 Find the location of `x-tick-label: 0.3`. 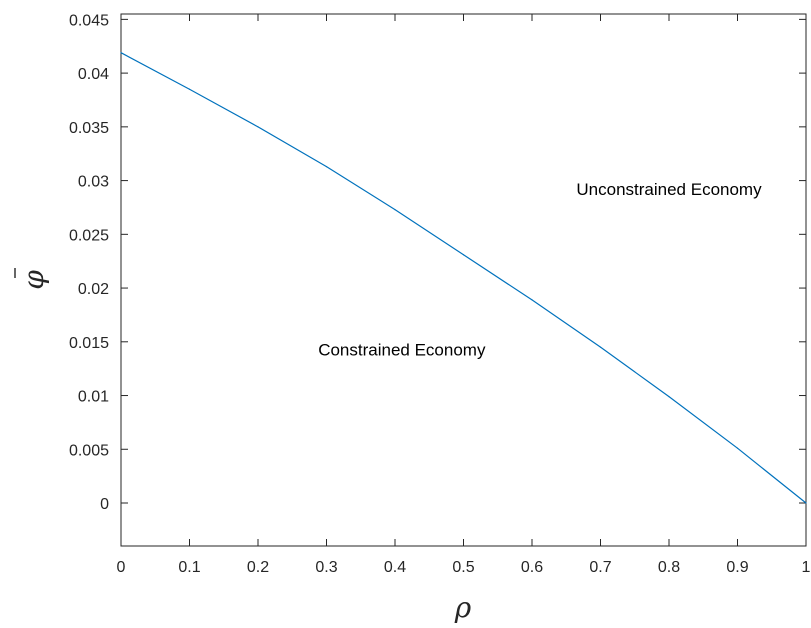

x-tick-label: 0.3 is located at coordinates (326, 567).